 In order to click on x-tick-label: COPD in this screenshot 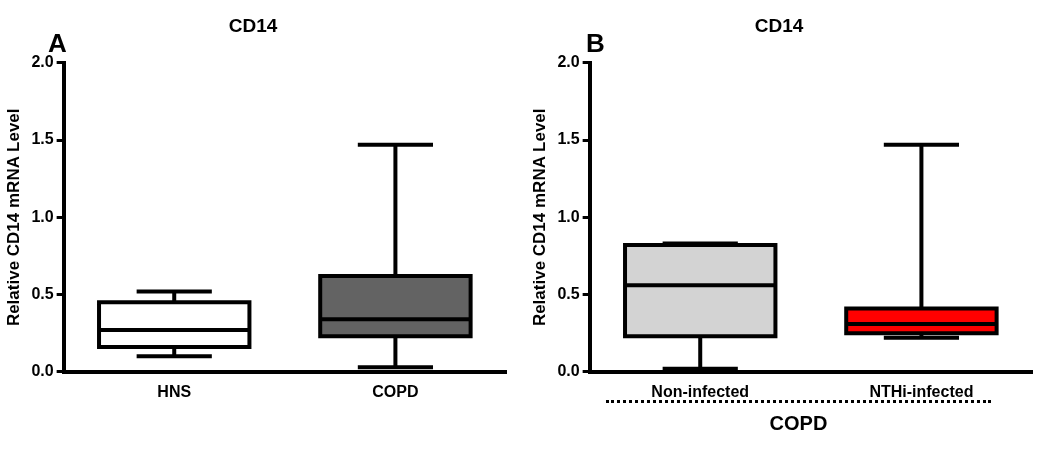, I will do `click(395, 391)`.